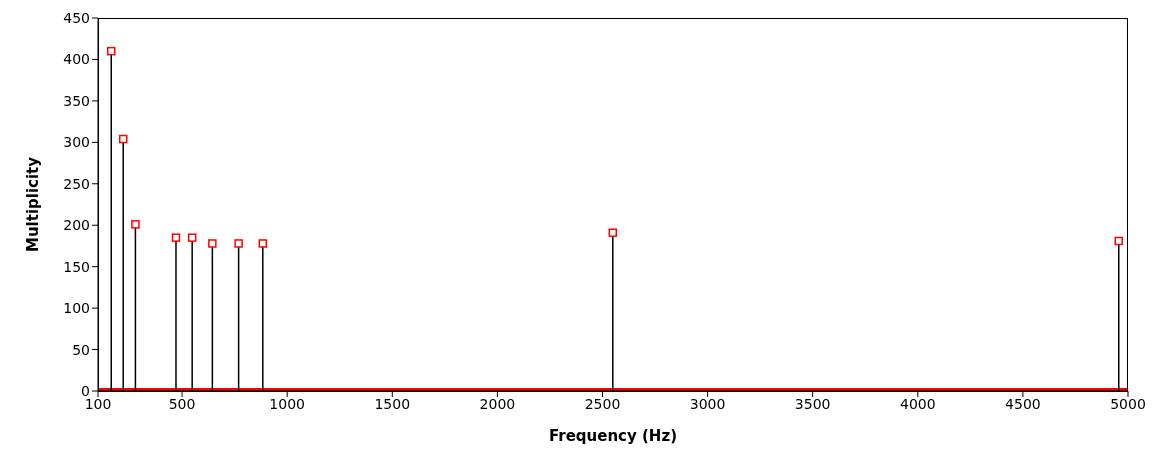  Describe the element at coordinates (287, 403) in the screenshot. I see `x-tick-label: 1000` at that location.